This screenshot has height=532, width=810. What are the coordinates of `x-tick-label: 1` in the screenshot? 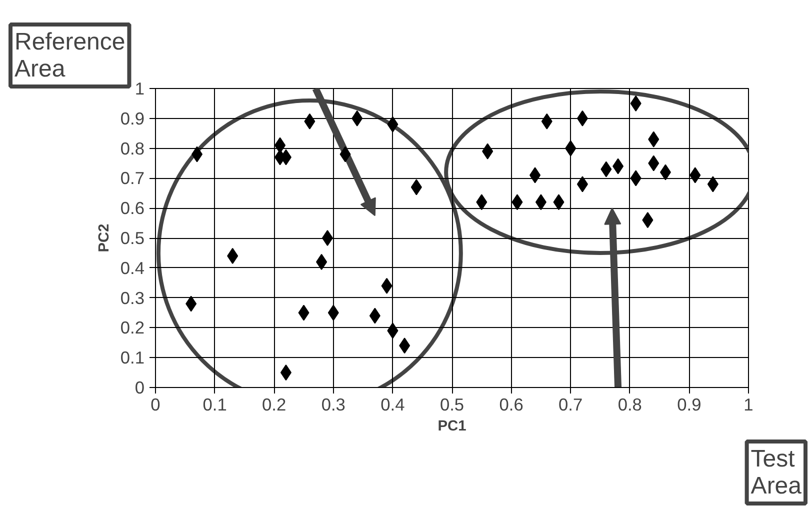 It's located at (749, 404).